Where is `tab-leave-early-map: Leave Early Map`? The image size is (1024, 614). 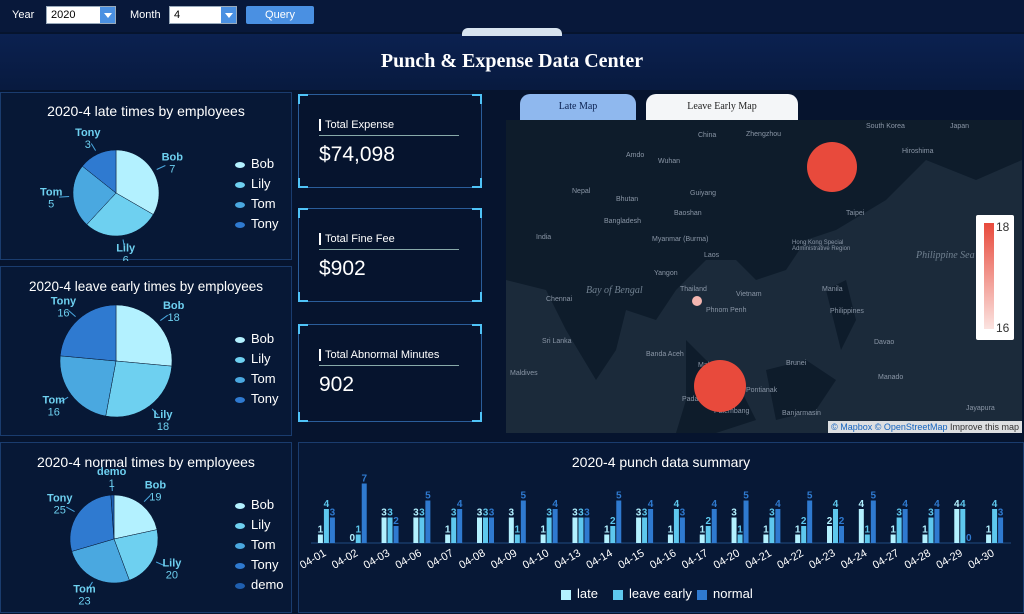 tab-leave-early-map: Leave Early Map is located at coordinates (722, 107).